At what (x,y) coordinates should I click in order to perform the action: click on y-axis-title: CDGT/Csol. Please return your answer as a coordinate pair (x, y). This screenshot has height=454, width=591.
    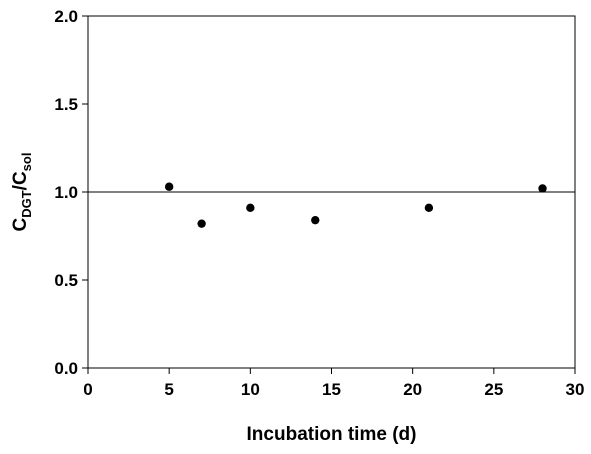
    Looking at the image, I should click on (22, 192).